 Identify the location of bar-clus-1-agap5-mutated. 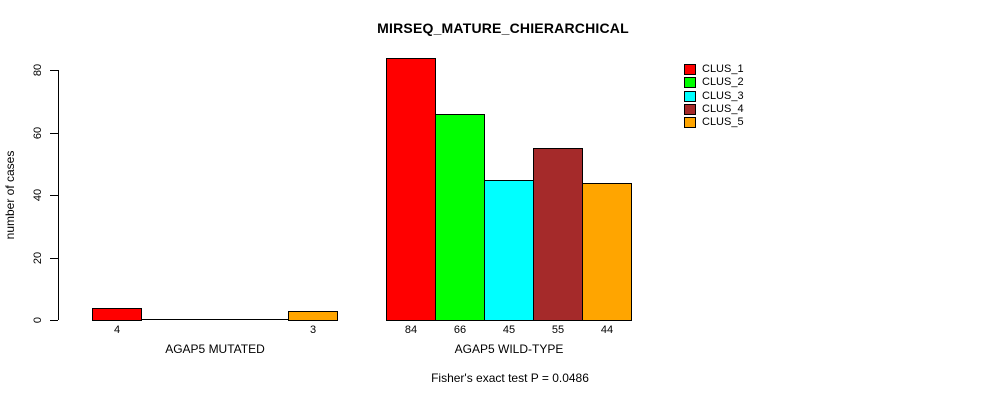
(117, 314).